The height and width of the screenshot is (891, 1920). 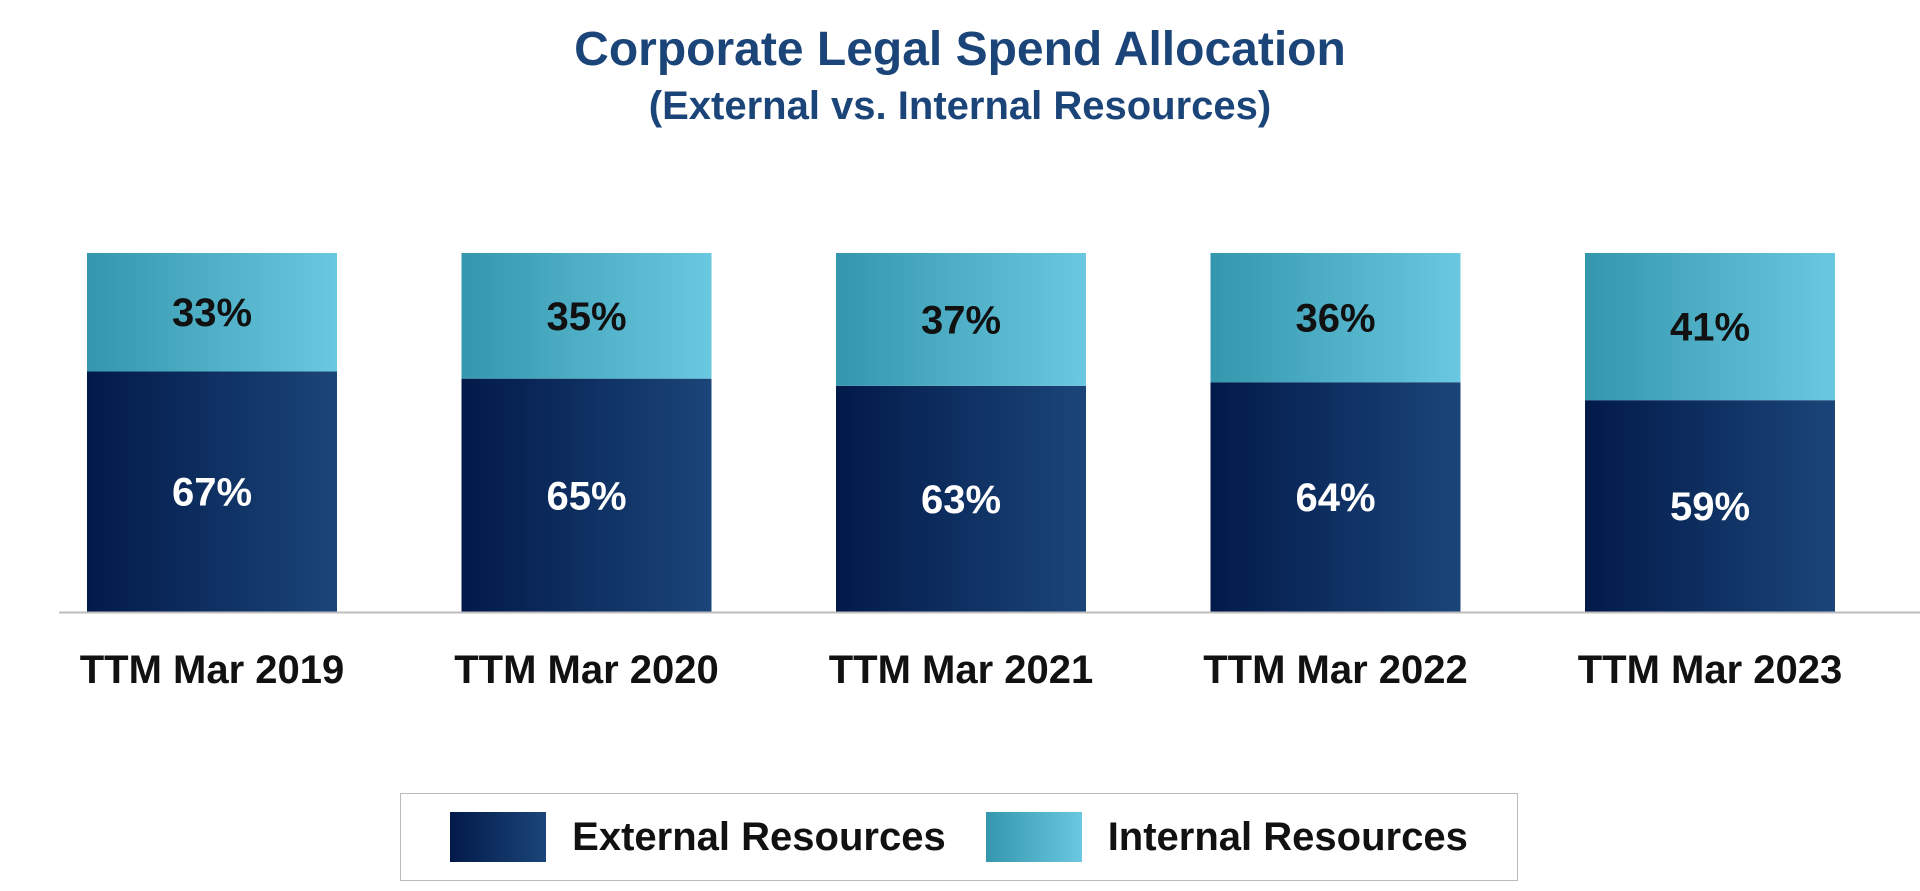 What do you see at coordinates (212, 670) in the screenshot?
I see `x-tick-label: TTM Mar 2019` at bounding box center [212, 670].